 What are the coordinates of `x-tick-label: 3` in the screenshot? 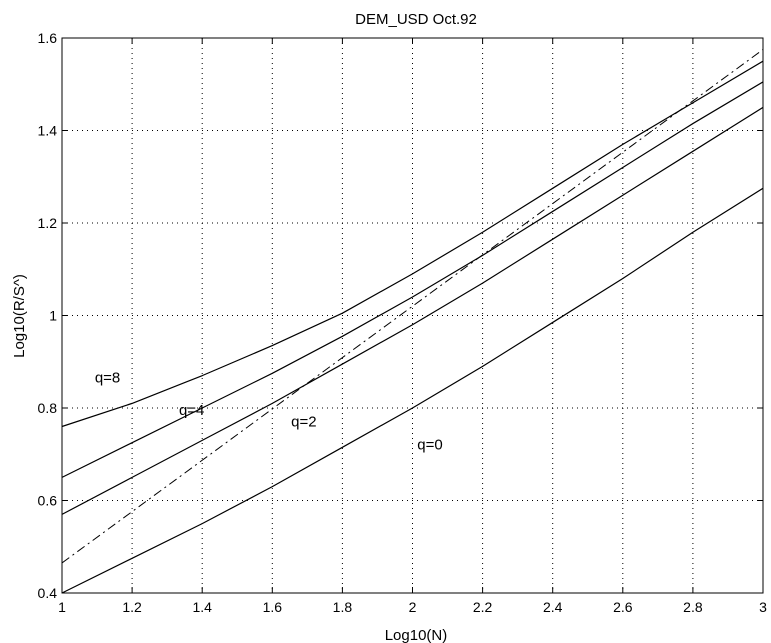 It's located at (763, 607).